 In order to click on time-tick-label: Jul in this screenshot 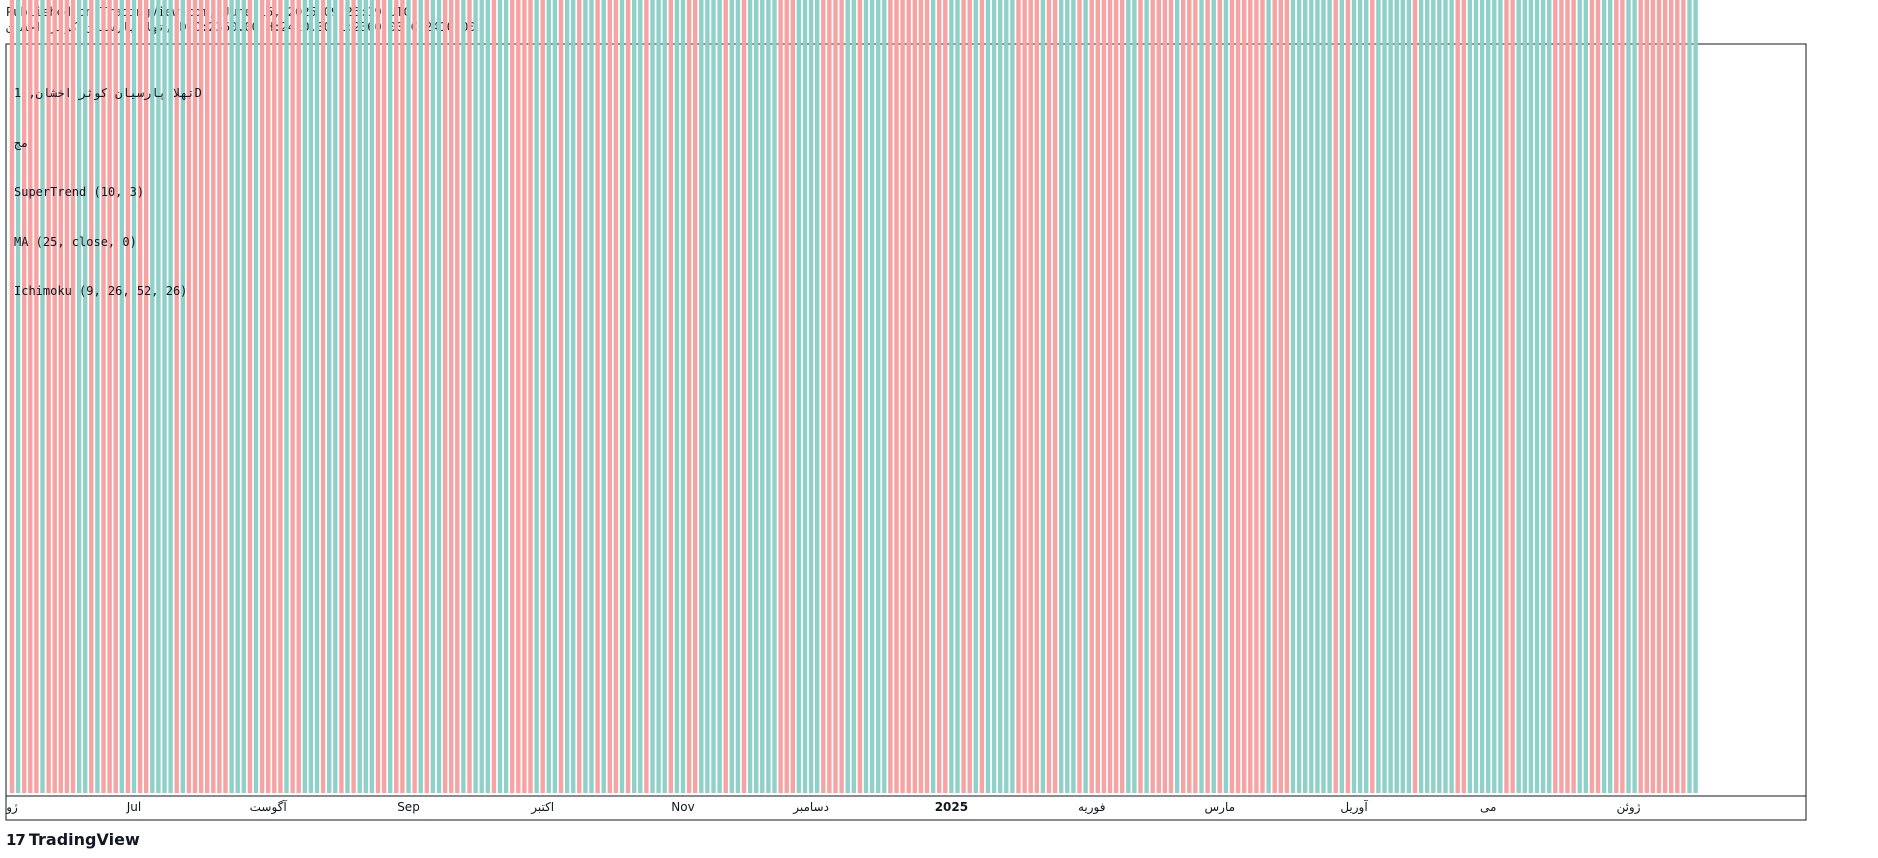, I will do `click(133, 807)`.